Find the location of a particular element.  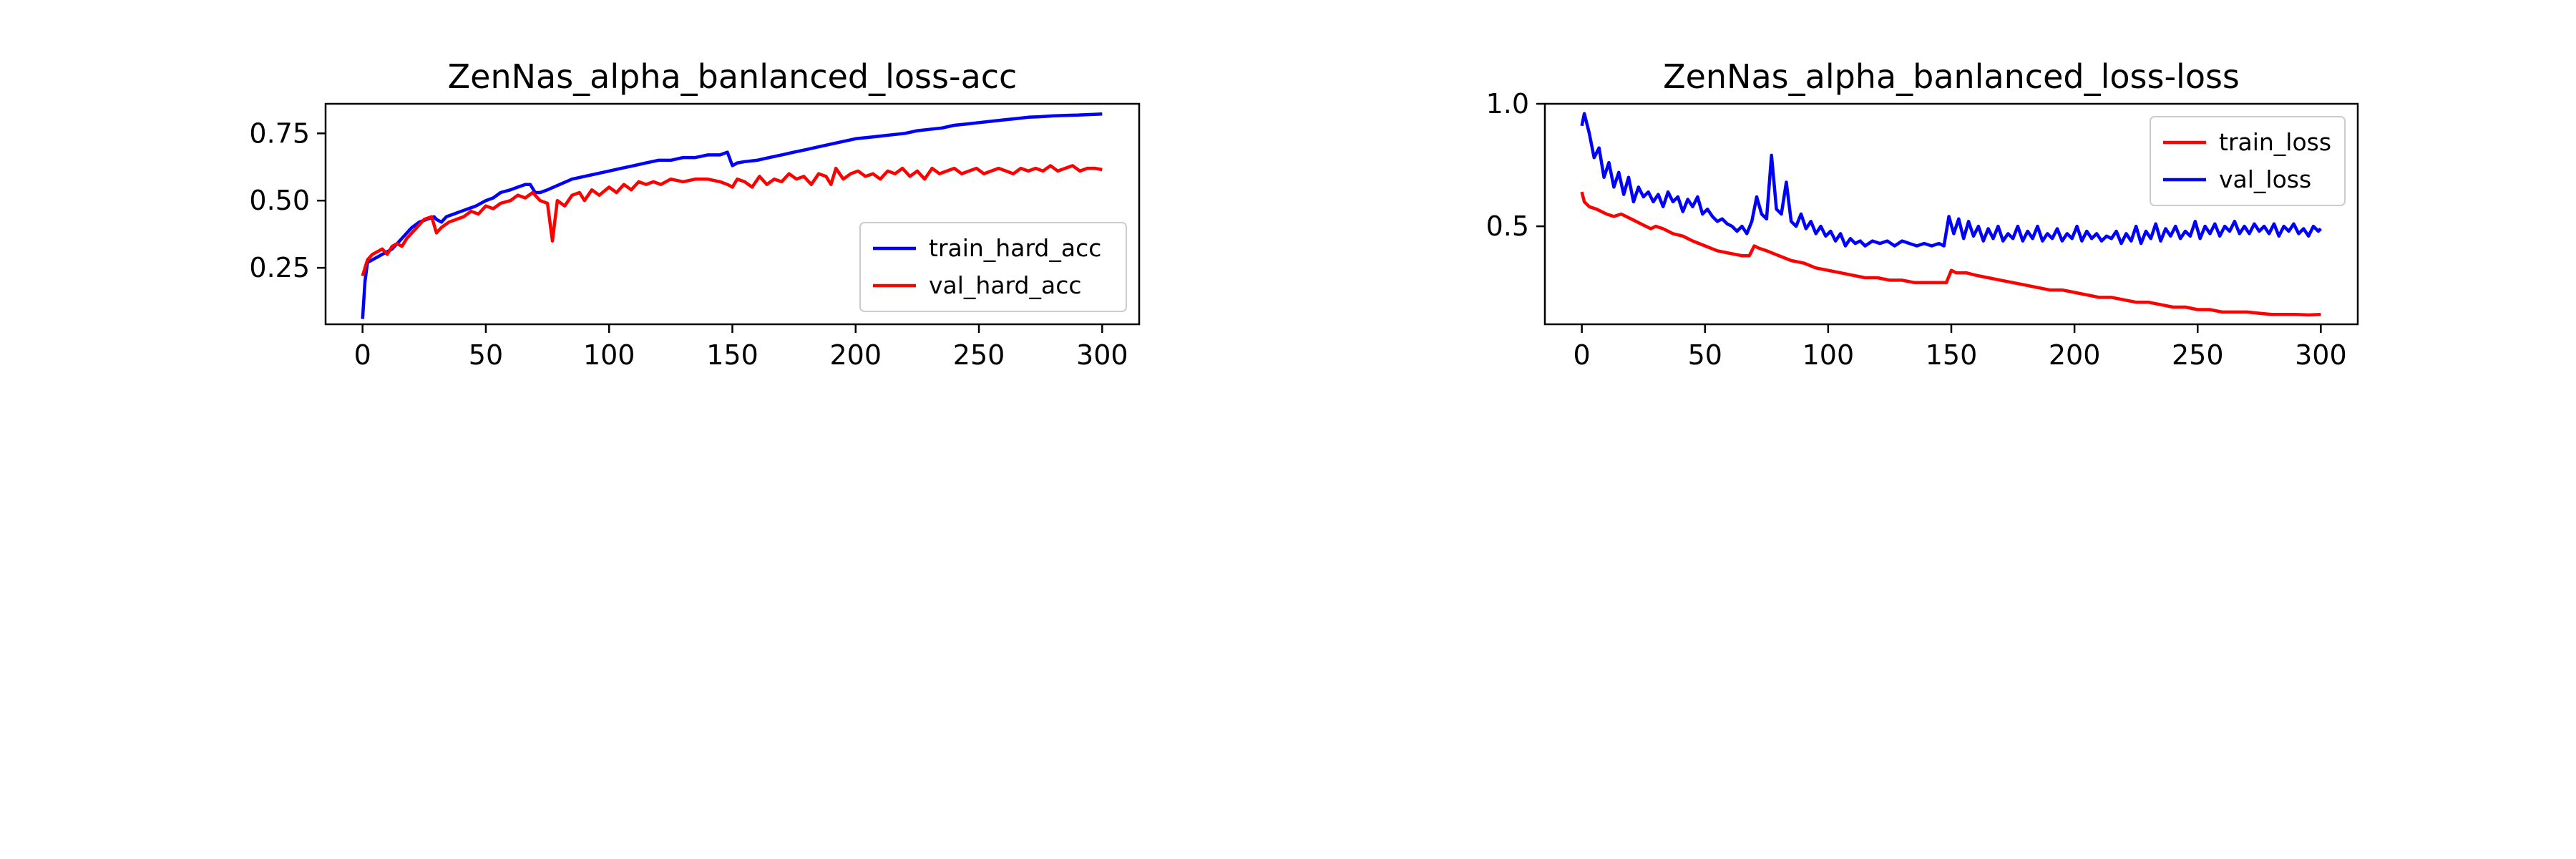

legend-label: val_hard_acc is located at coordinates (1005, 285).